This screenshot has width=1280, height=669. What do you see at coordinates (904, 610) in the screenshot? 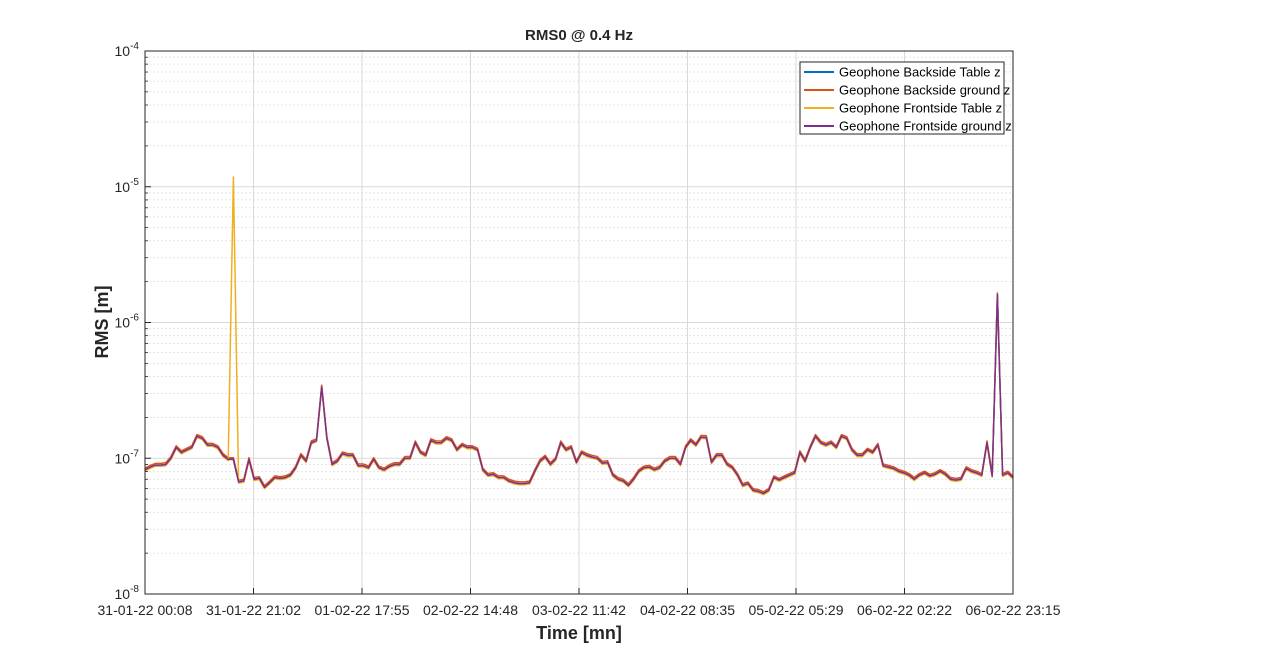
I see `x-tick-label: 06-02-22 02:22` at bounding box center [904, 610].